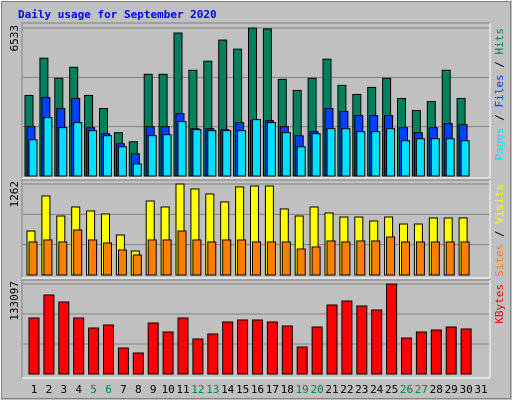 The image size is (512, 400). I want to click on legend: Pages / Files / Hits, so click(499, 94).